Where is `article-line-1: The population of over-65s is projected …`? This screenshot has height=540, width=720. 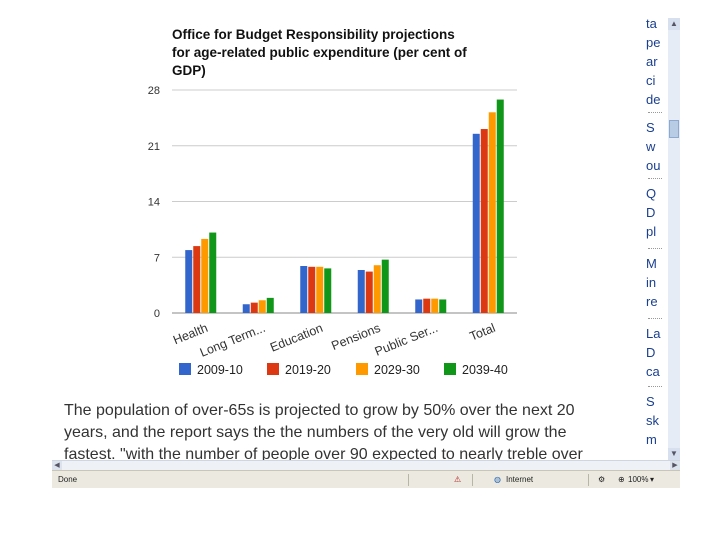
article-line-1: The population of over-65s is projected … is located at coordinates (319, 410).